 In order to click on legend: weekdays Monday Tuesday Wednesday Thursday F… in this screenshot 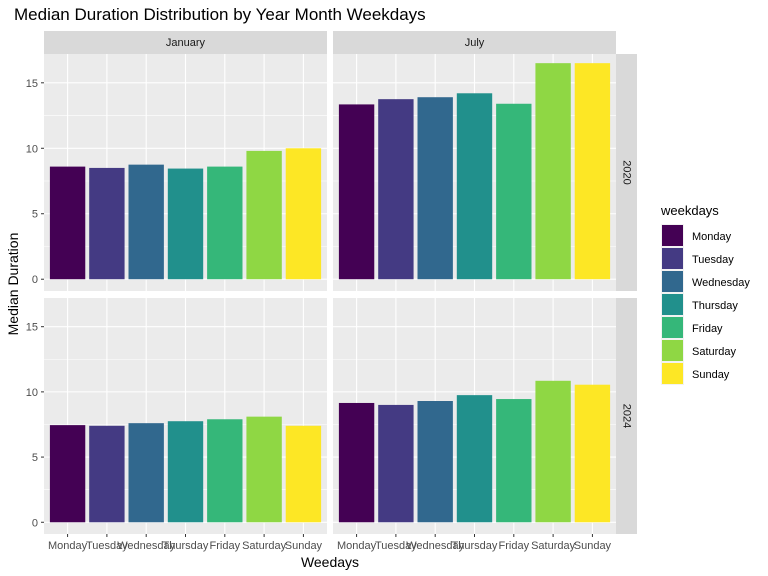, I will do `click(705, 294)`.